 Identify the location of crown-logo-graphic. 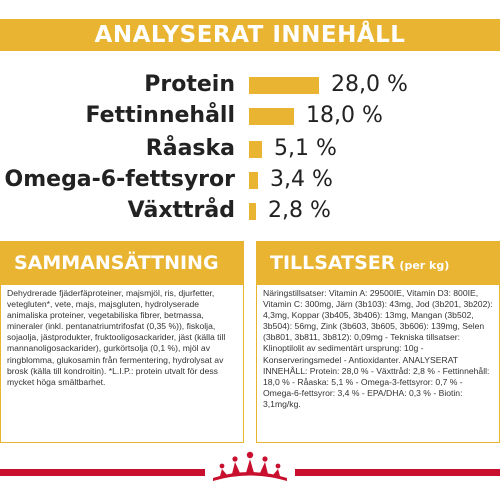
(250, 466).